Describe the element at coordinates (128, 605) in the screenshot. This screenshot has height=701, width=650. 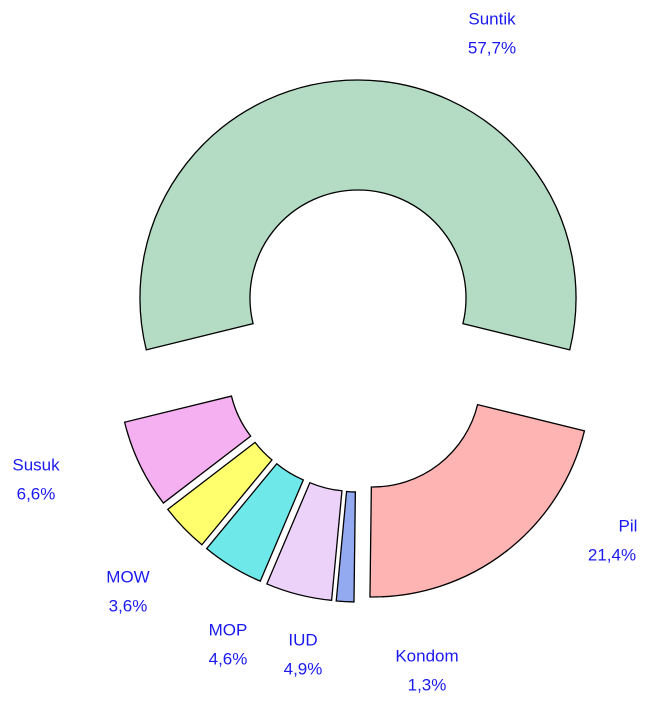
I see `slice-value-label: 3,6%` at that location.